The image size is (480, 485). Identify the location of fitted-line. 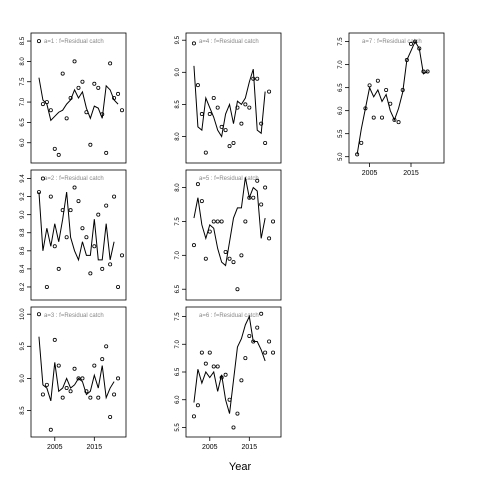
(229, 222).